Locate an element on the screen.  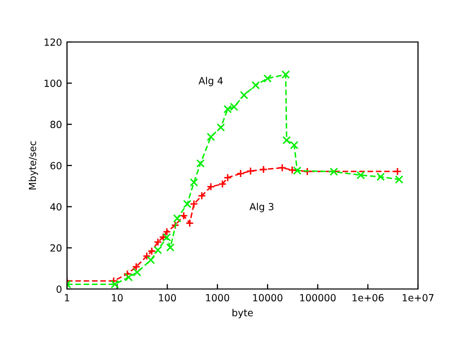
x-tick-label: 1e+07 is located at coordinates (418, 298).